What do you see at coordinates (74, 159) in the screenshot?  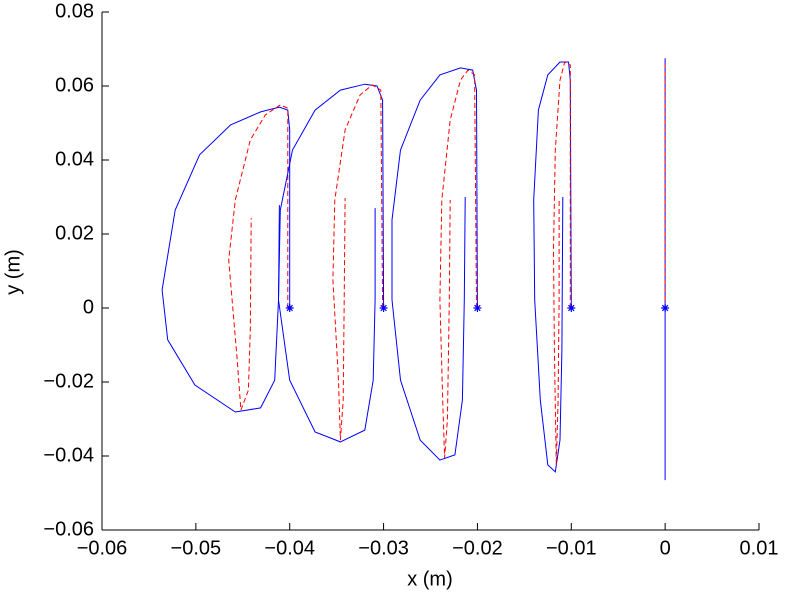 I see `y-tick-label: 0.04` at bounding box center [74, 159].